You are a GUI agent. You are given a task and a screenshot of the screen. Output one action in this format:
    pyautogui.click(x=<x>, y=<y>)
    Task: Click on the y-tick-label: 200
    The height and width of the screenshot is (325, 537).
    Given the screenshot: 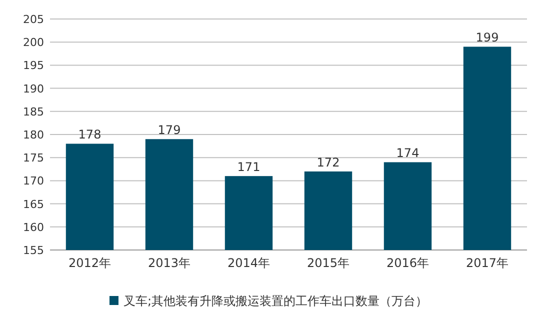 What is the action you would take?
    pyautogui.click(x=33, y=43)
    